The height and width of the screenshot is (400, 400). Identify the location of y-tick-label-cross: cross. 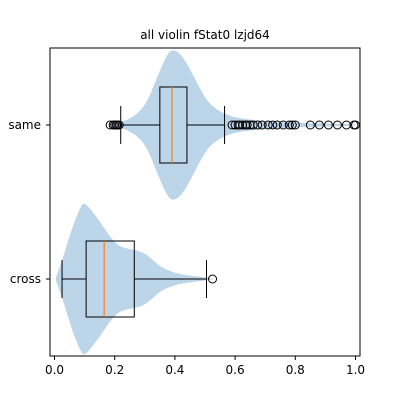
(25, 279).